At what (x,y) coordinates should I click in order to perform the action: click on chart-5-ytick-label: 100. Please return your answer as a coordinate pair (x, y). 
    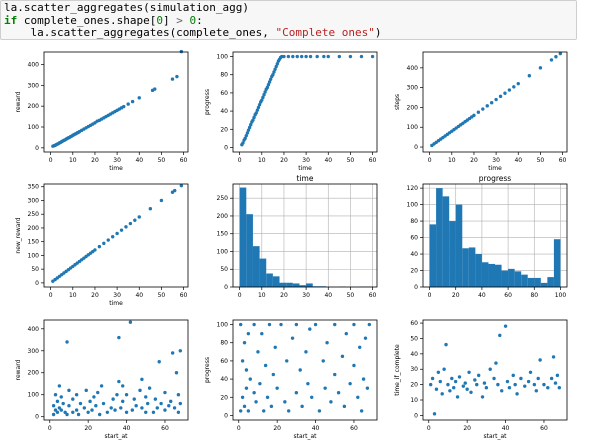
    Looking at the image, I should click on (223, 251).